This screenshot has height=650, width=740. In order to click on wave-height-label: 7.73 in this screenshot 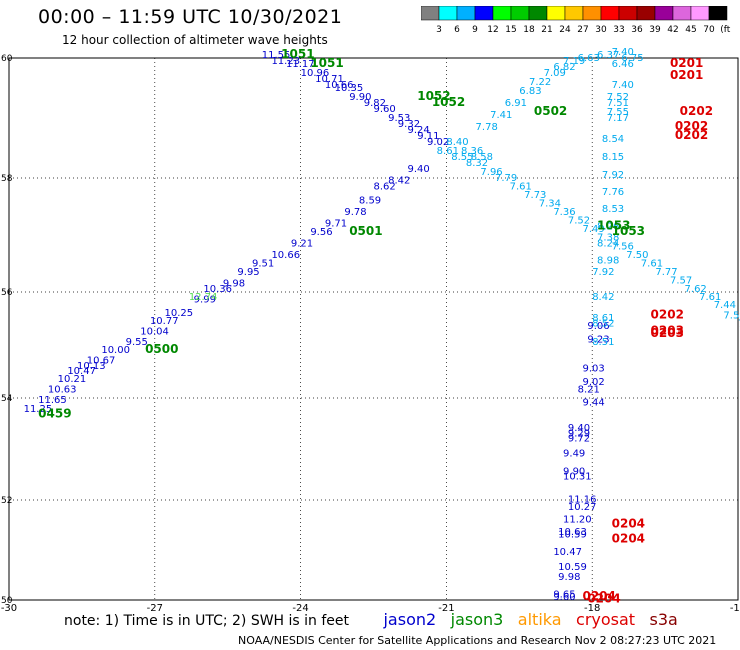, I will do `click(535, 195)`.